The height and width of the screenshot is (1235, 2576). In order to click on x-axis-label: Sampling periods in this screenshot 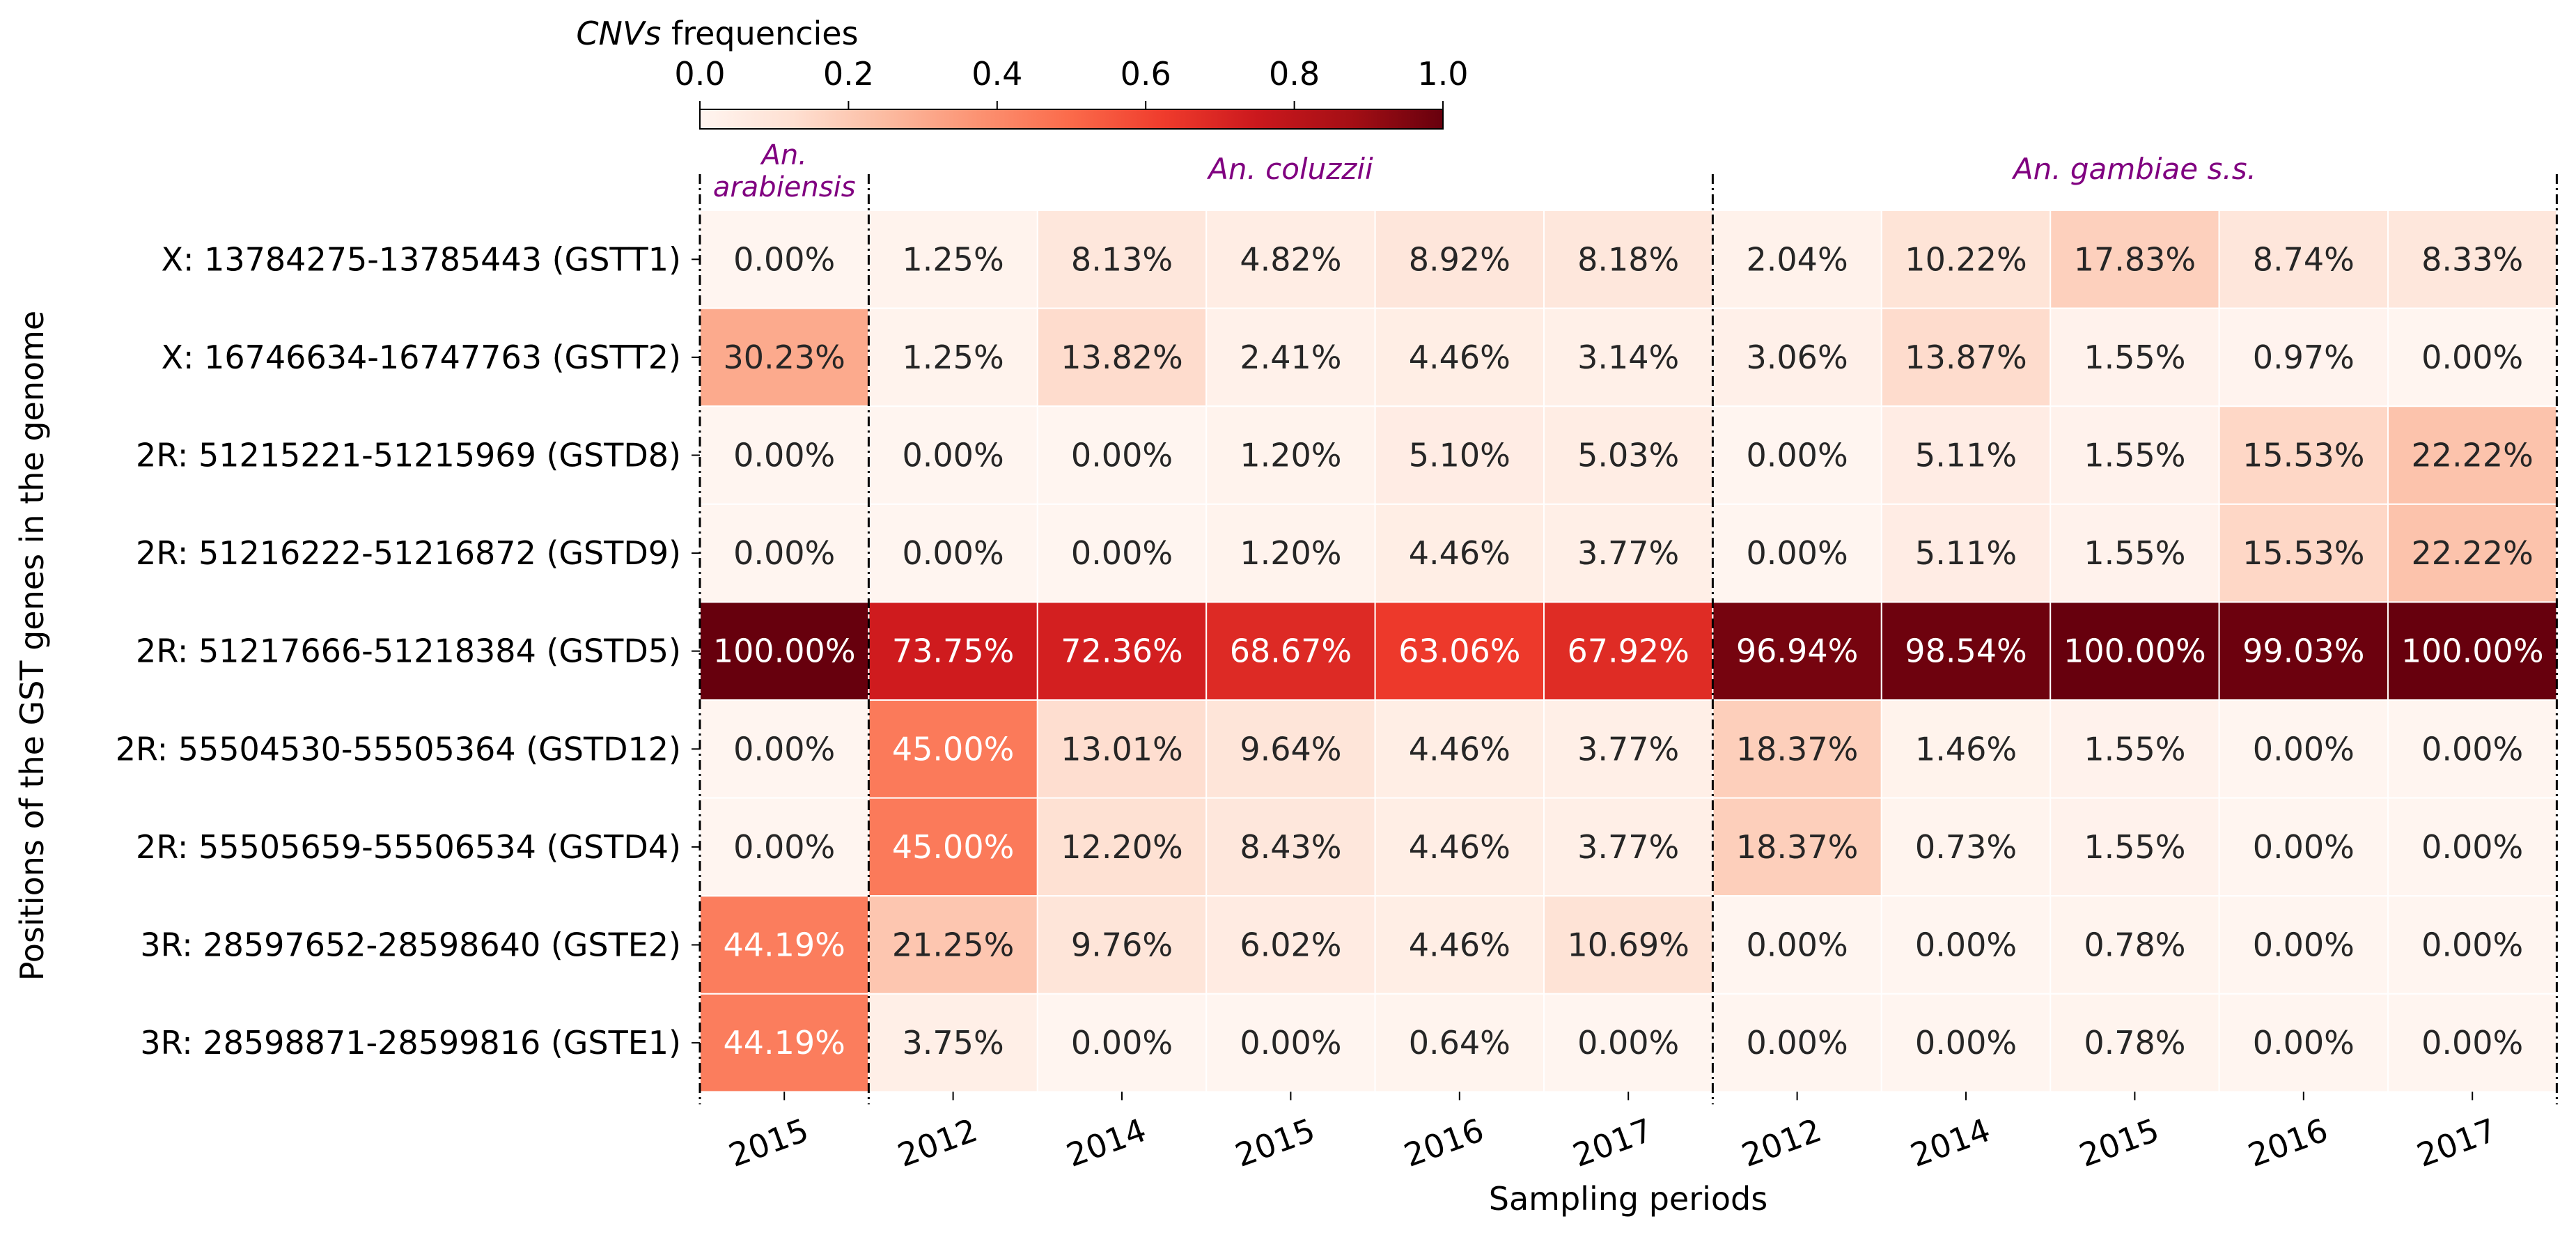, I will do `click(1628, 1199)`.